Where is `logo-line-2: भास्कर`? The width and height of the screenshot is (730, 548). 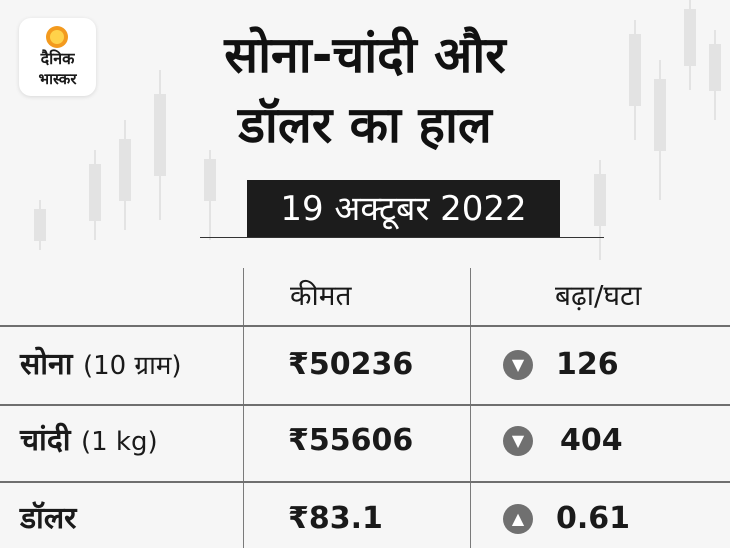 logo-line-2: भास्कर is located at coordinates (57, 79).